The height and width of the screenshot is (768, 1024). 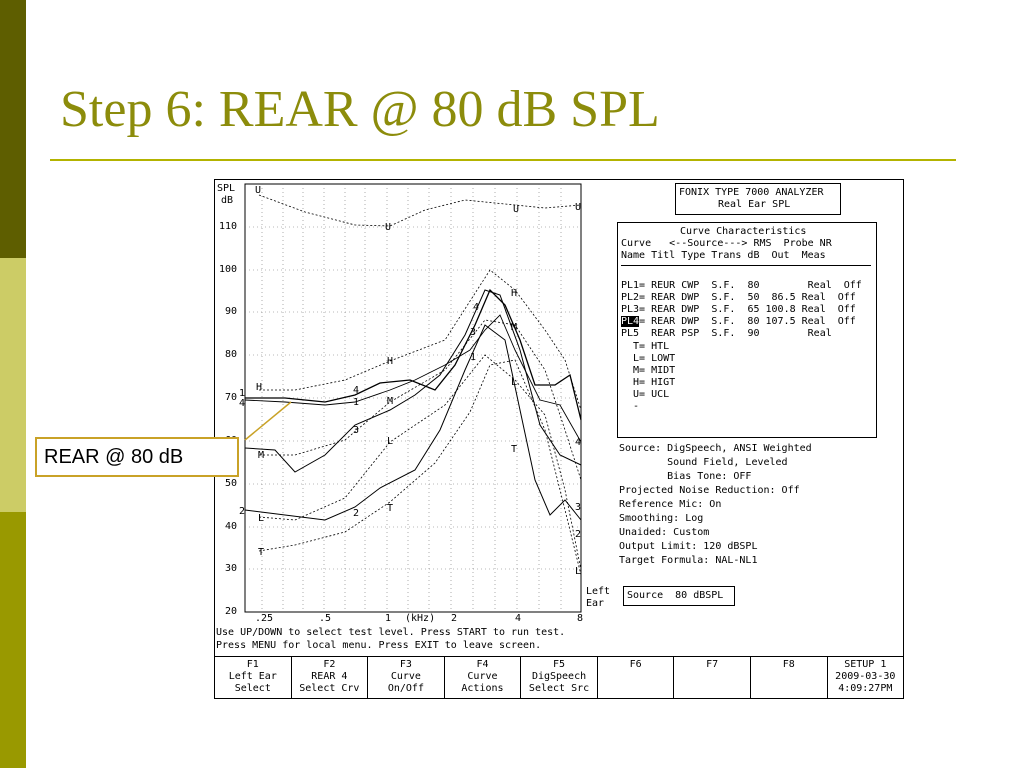 I want to click on higt-curve, so click(x=420, y=340).